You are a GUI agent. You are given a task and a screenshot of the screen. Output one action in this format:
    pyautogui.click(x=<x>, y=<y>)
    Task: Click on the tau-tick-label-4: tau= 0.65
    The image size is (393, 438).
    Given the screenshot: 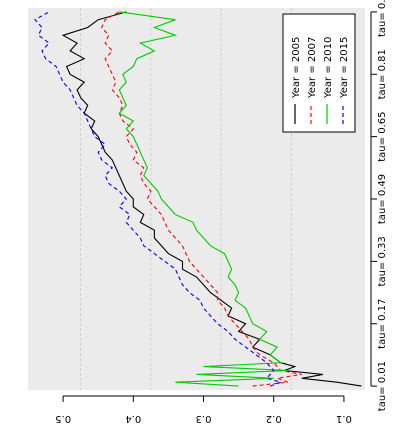 What is the action you would take?
    pyautogui.click(x=382, y=137)
    